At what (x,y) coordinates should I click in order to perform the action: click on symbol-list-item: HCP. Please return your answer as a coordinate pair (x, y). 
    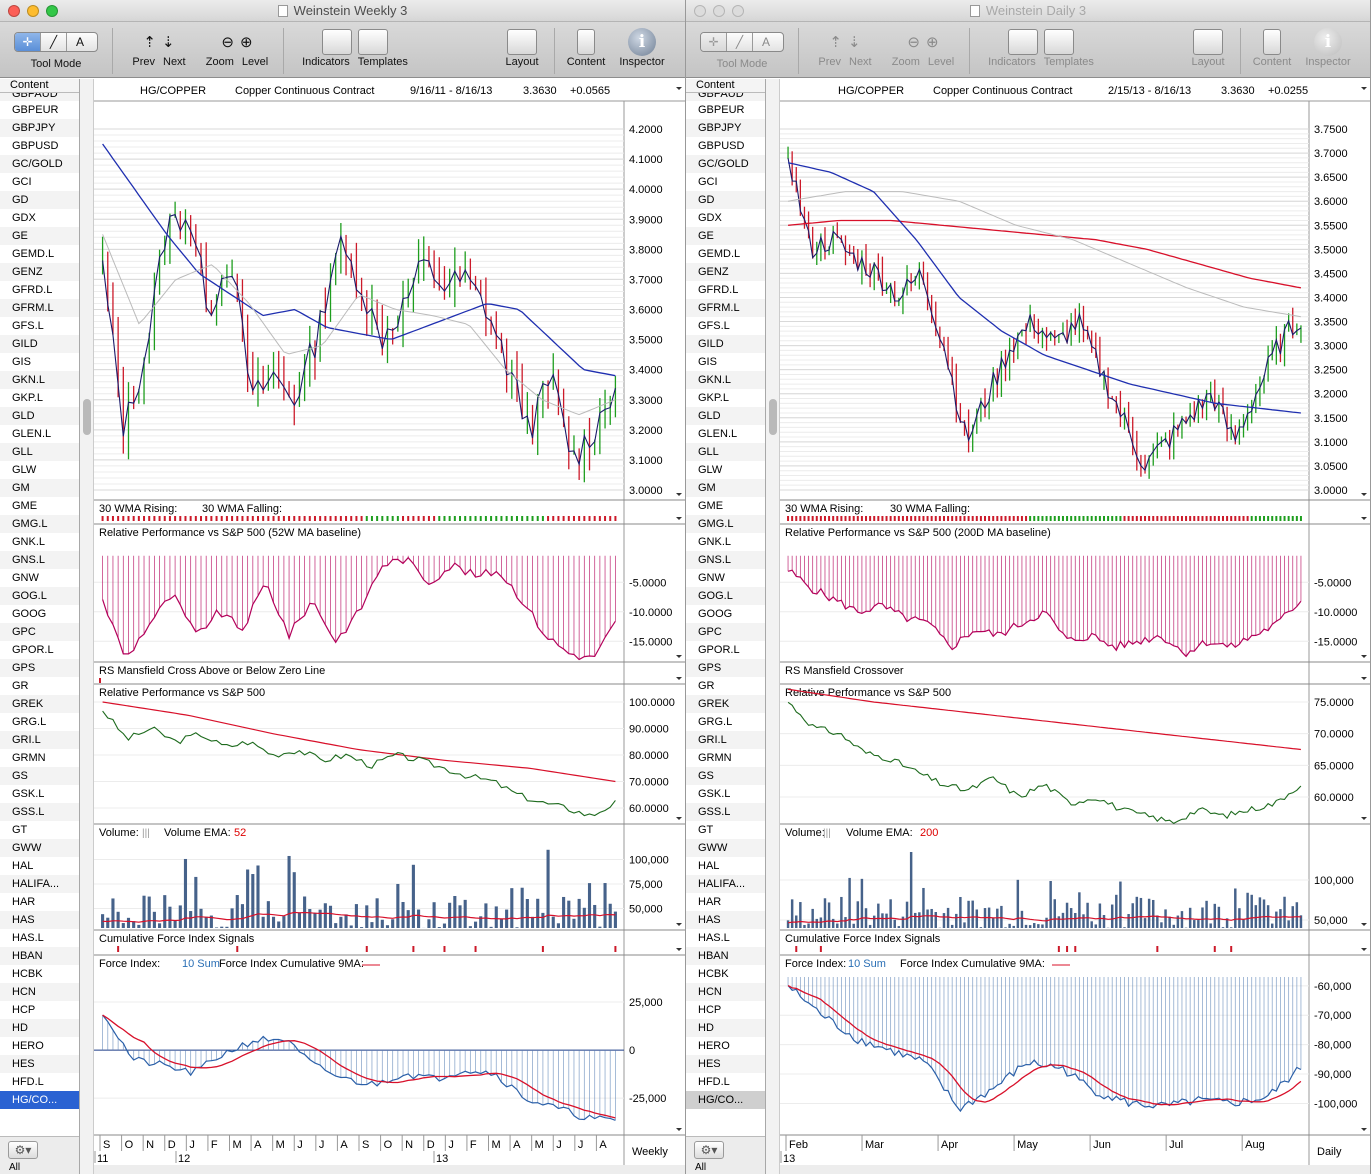
    Looking at the image, I should click on (24, 1010).